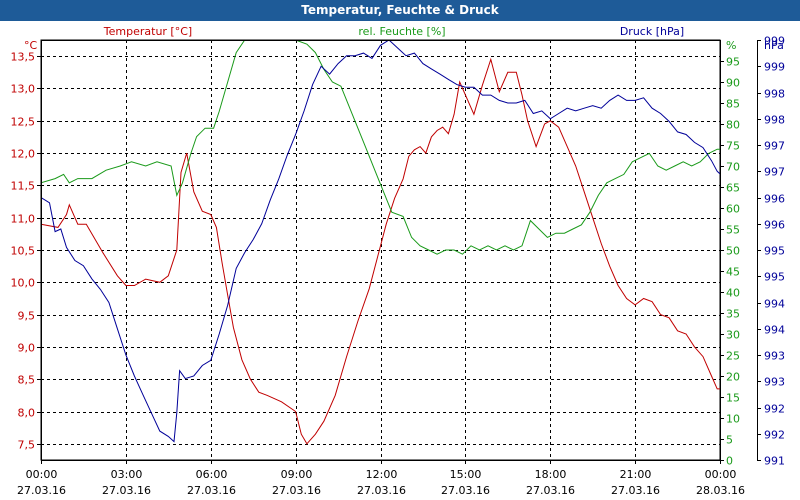 The image size is (800, 500). I want to click on humidity-tick-label: 30, so click(733, 335).